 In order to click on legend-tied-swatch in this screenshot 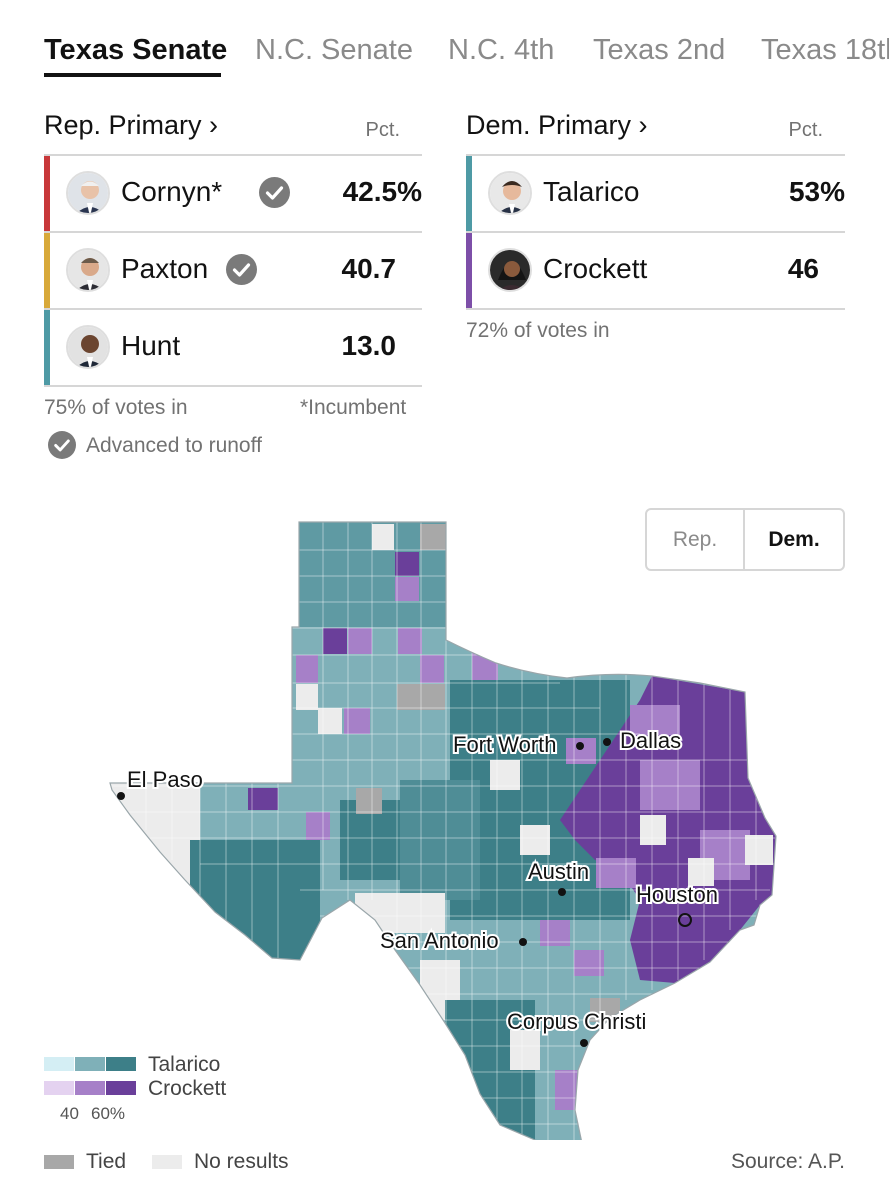, I will do `click(59, 1162)`.